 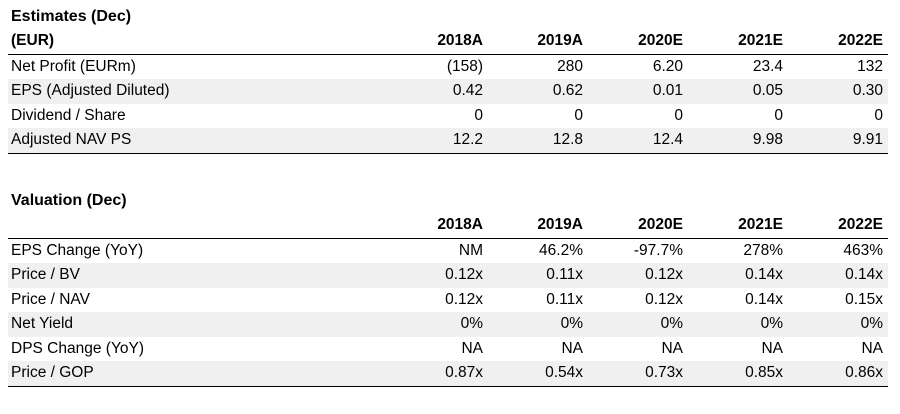 I want to click on valuation-header-row: 2018A 2019A 2020E 2021E 2022E, so click(x=448, y=225).